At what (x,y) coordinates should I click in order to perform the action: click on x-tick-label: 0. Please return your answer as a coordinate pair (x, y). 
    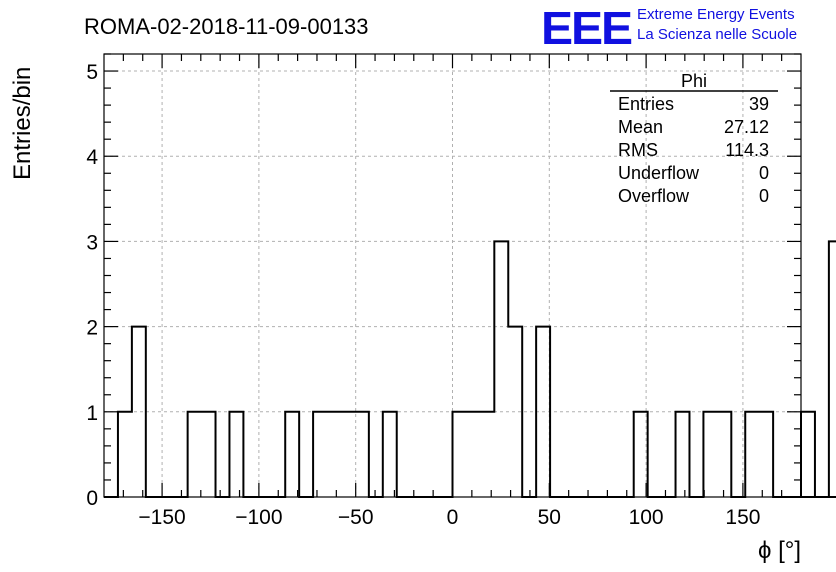
    Looking at the image, I should click on (453, 517).